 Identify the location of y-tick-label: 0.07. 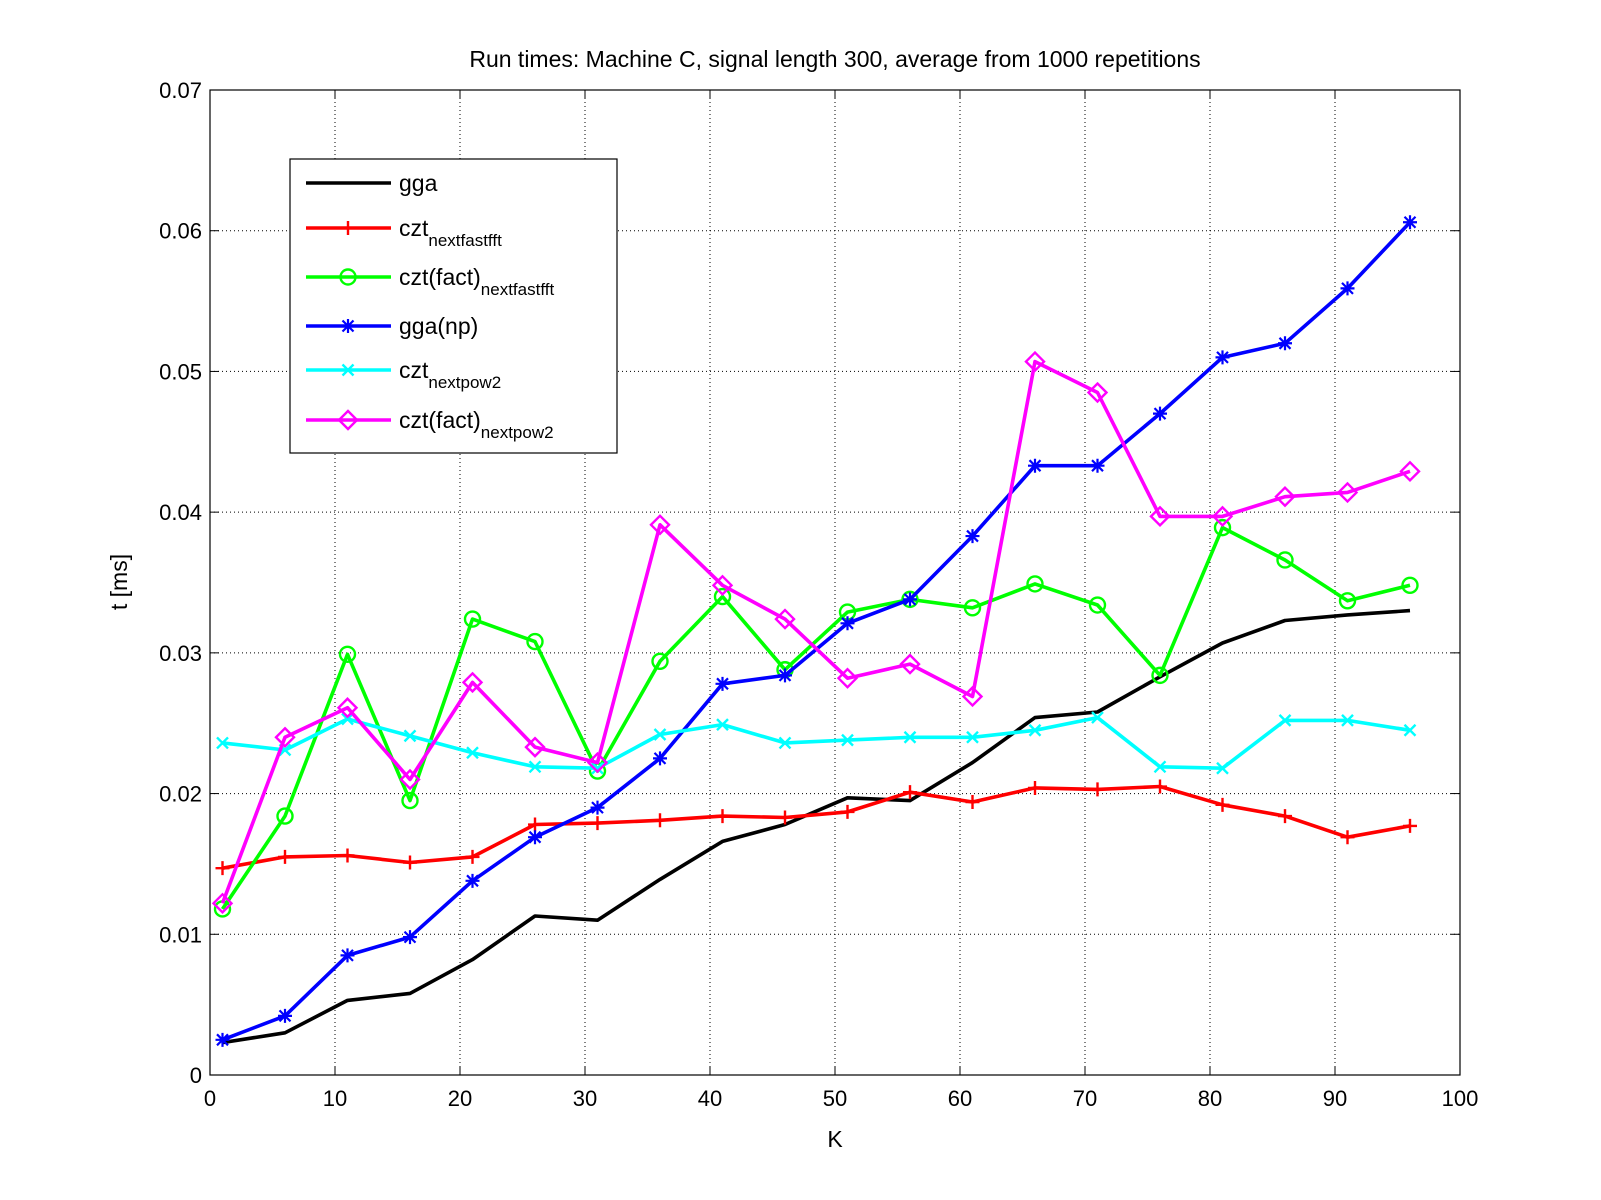
(180, 90).